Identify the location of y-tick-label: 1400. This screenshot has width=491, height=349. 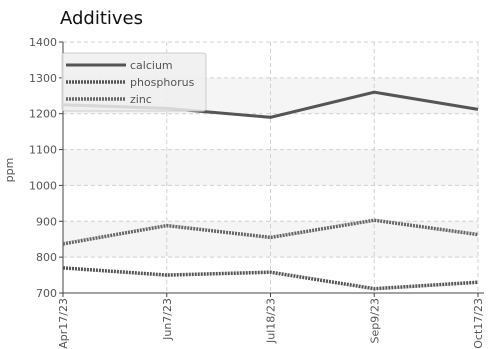
(43, 42).